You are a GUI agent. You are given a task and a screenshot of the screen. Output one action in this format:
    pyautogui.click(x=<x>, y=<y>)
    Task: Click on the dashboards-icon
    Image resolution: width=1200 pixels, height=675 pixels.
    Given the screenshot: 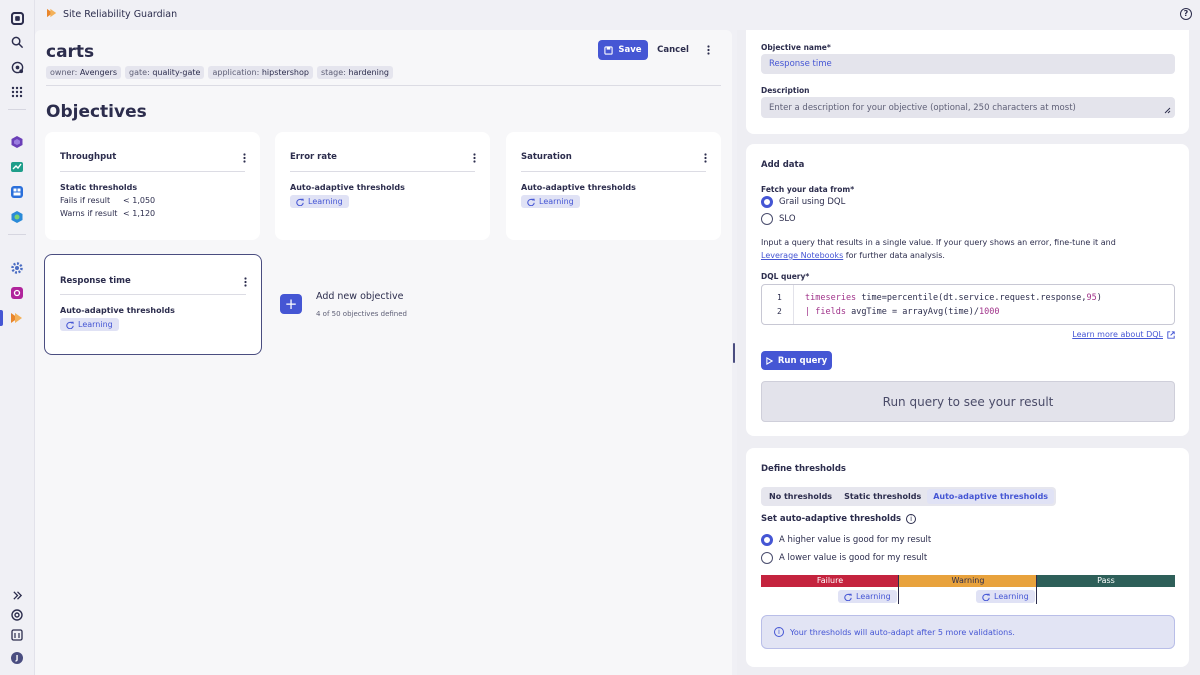 What is the action you would take?
    pyautogui.click(x=17, y=192)
    